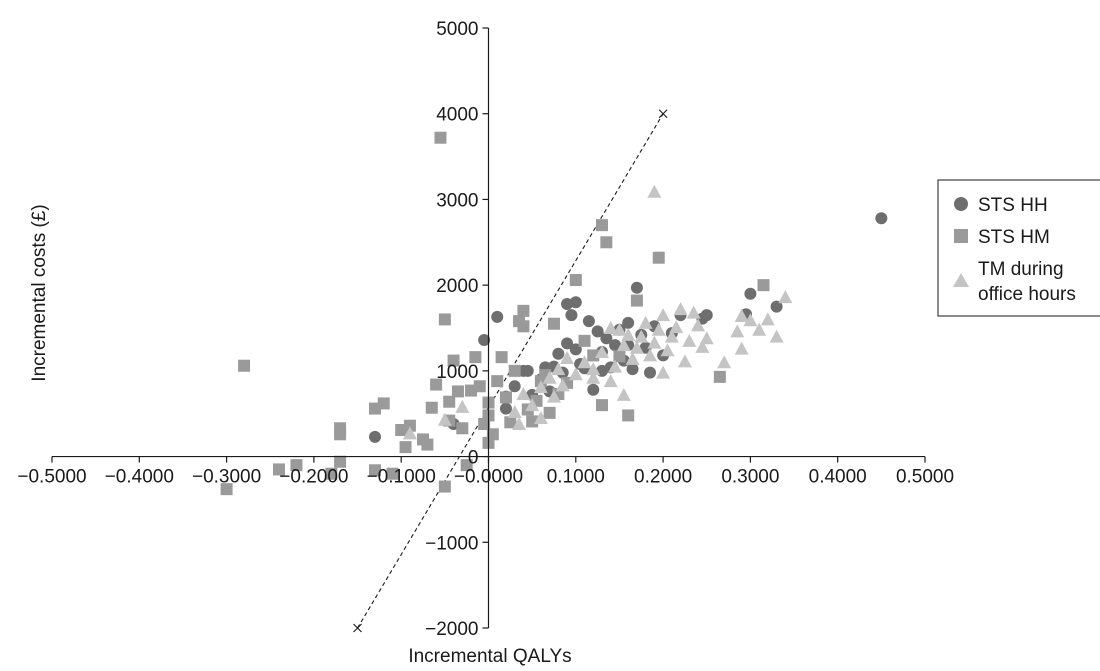 This screenshot has width=1100, height=671. Describe the element at coordinates (139, 477) in the screenshot. I see `x-tick-label: −0.4000` at that location.